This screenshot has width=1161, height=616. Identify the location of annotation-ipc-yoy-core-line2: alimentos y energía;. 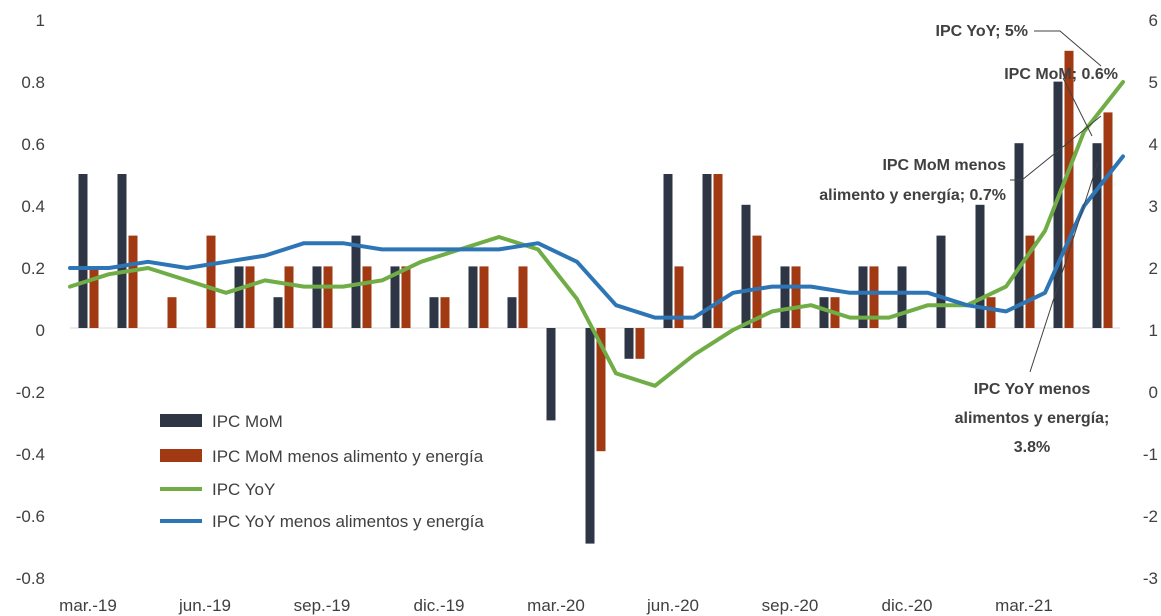
(1032, 418).